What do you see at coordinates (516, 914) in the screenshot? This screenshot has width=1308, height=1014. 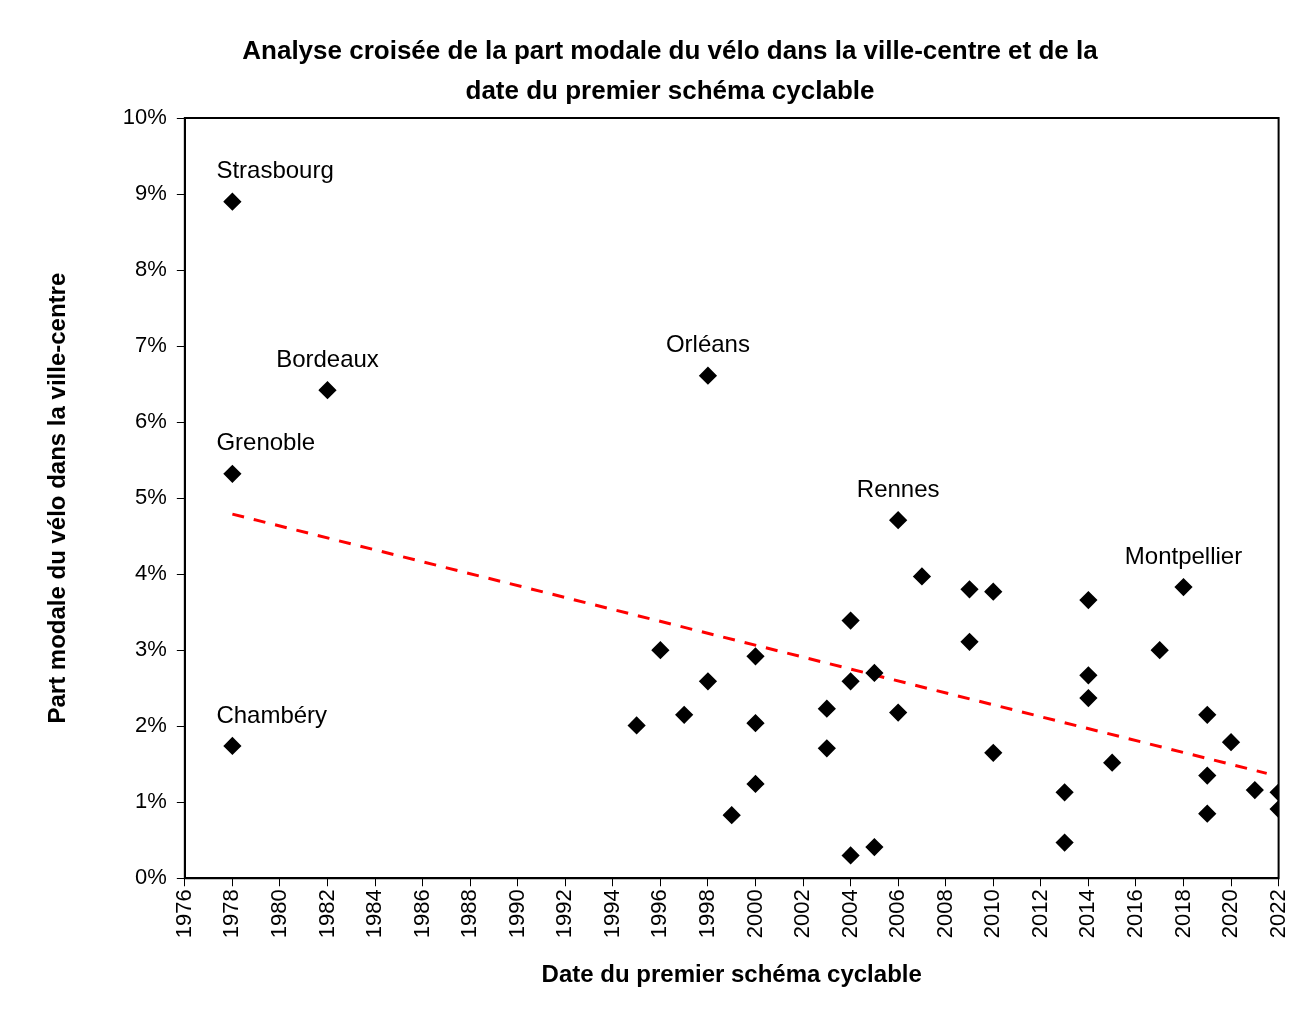 I see `x-tick-label: 1990` at bounding box center [516, 914].